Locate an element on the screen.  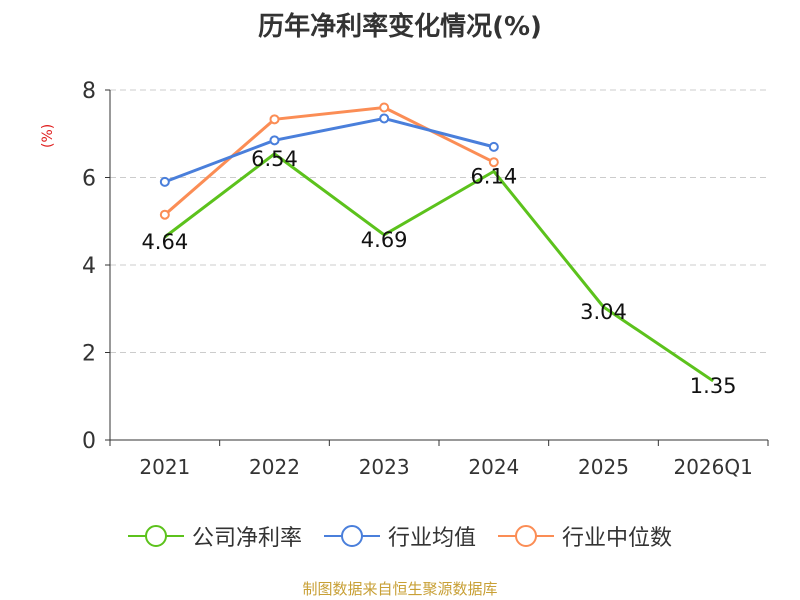
y-tick-label: 6 is located at coordinates (89, 179).